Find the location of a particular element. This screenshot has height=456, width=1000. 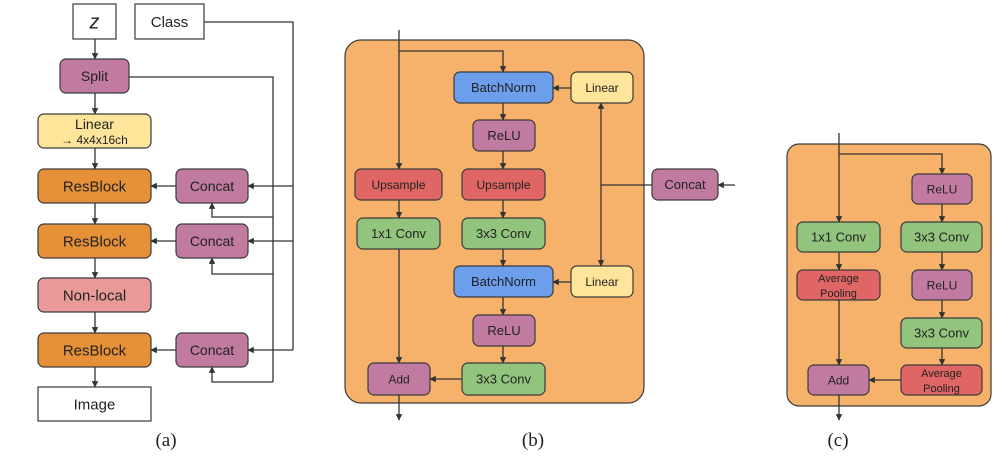

split-box-shape is located at coordinates (94, 76).